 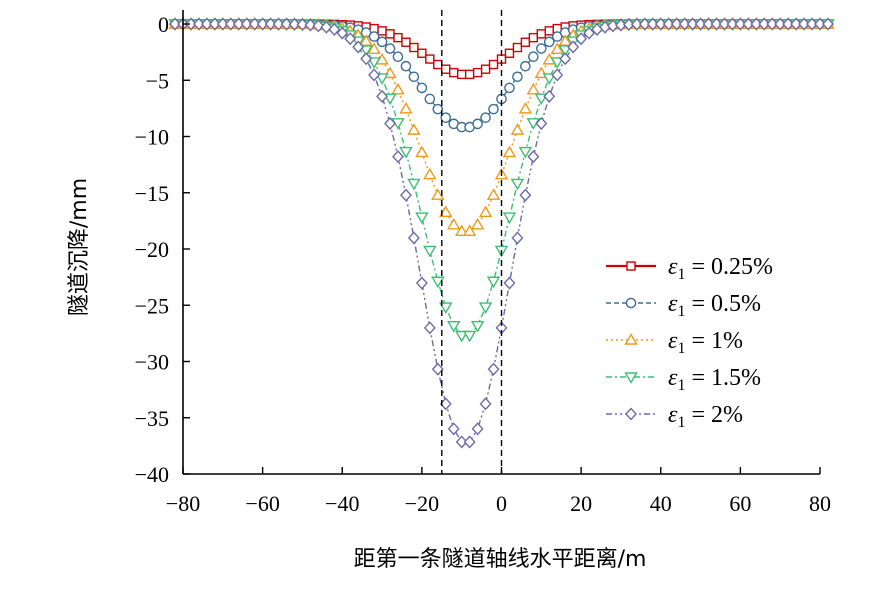 I want to click on legend-label: ε1 = 0.25%, so click(x=720, y=268).